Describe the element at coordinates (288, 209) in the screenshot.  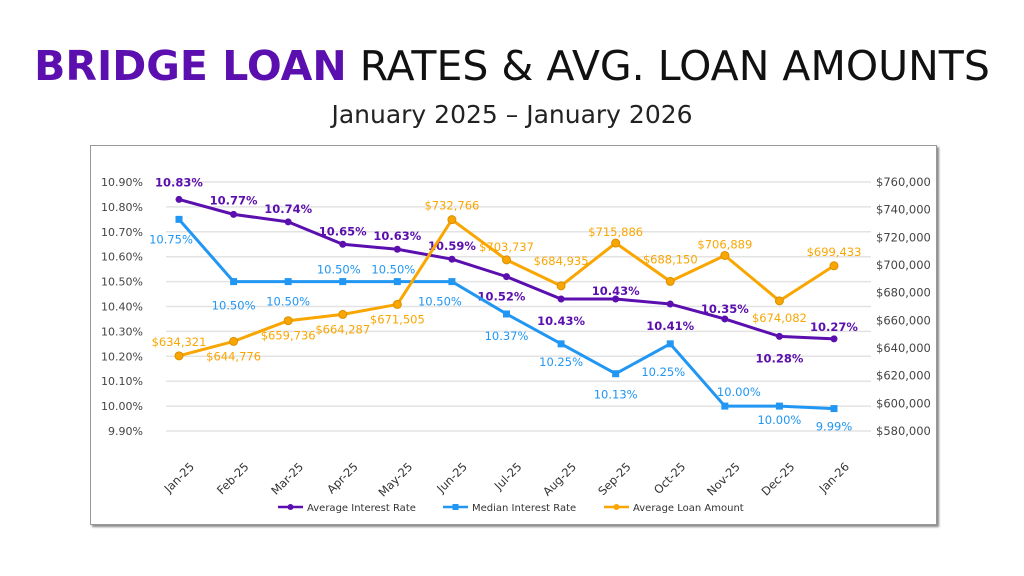
I see `data-label: 10.74%` at that location.